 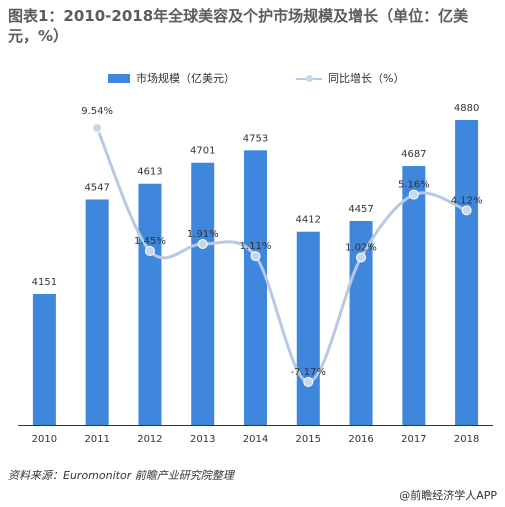 What do you see at coordinates (96, 187) in the screenshot?
I see `bar-value-label: 4547` at bounding box center [96, 187].